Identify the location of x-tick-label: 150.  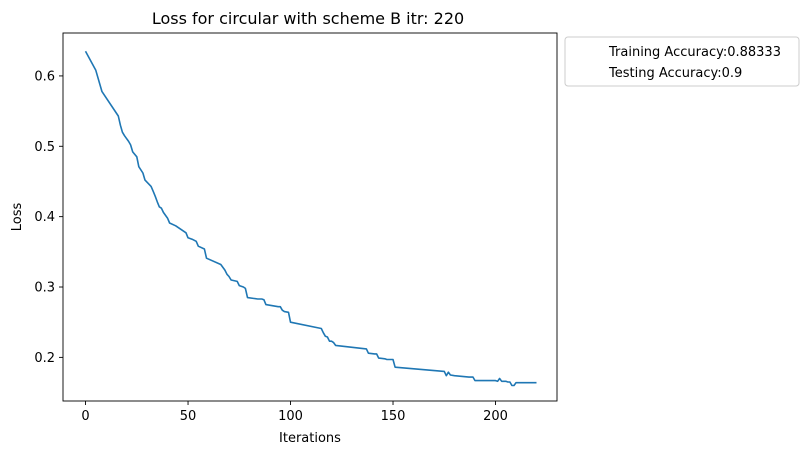
(393, 416).